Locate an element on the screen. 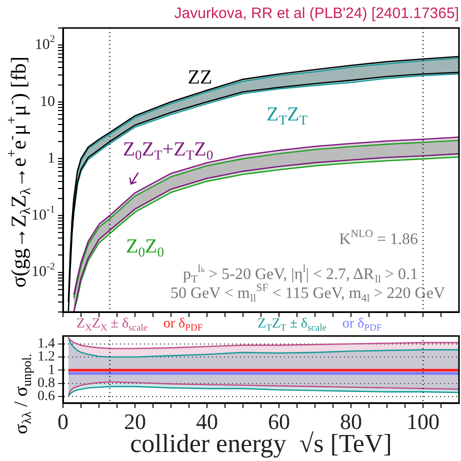 The image size is (461, 461). chart-title: Javurkova, RR et al (PLB'24) [2401.17365] is located at coordinates (316, 13).